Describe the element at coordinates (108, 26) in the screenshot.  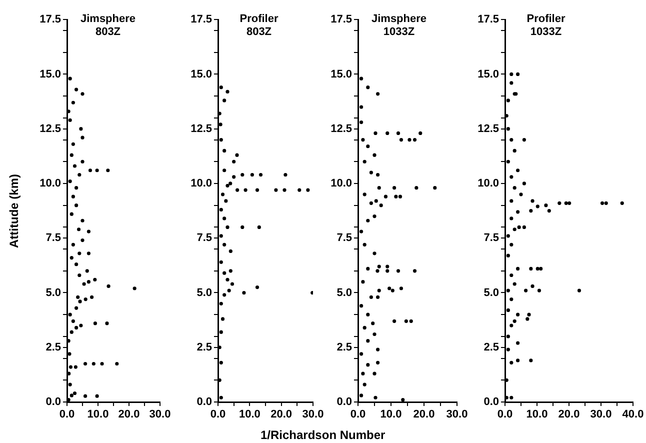
I see `chart-title: Jimsphere 803Z` at that location.